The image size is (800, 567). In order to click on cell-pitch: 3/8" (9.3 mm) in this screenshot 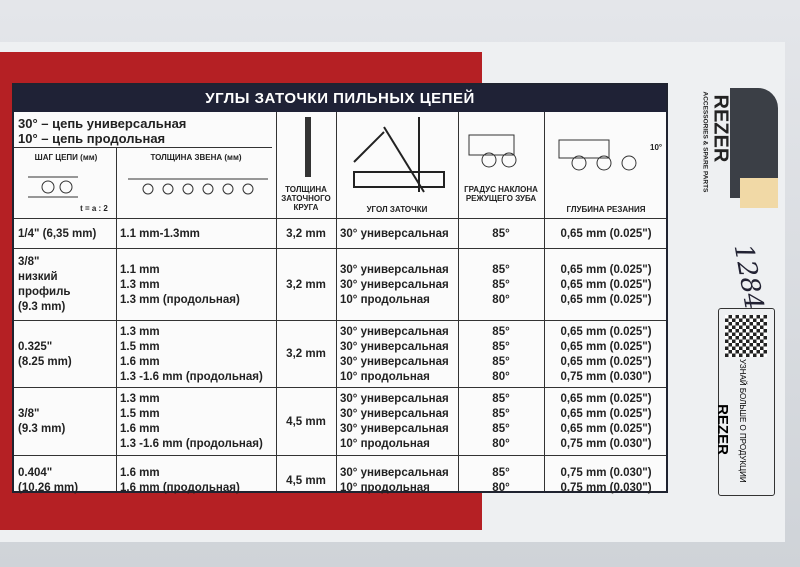, I will do `click(42, 421)`.